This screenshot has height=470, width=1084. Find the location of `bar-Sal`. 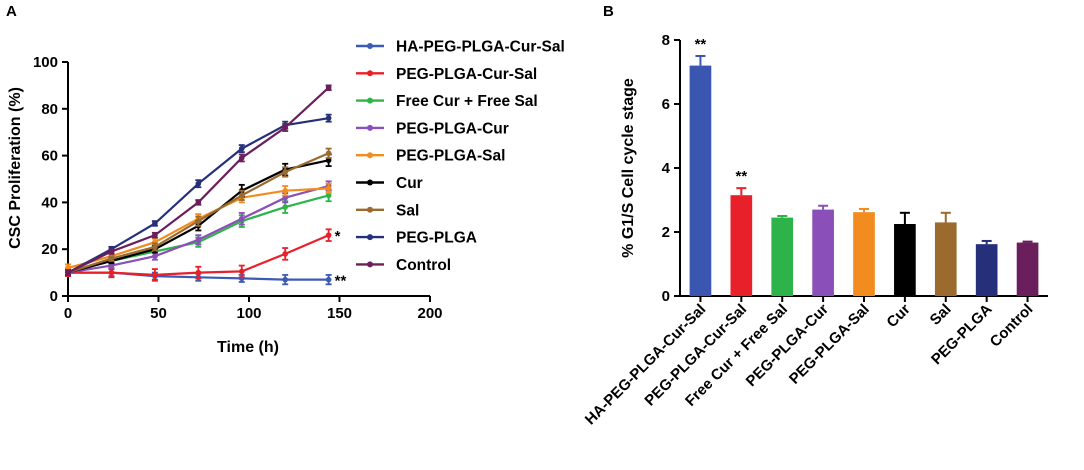

bar-Sal is located at coordinates (945, 259).